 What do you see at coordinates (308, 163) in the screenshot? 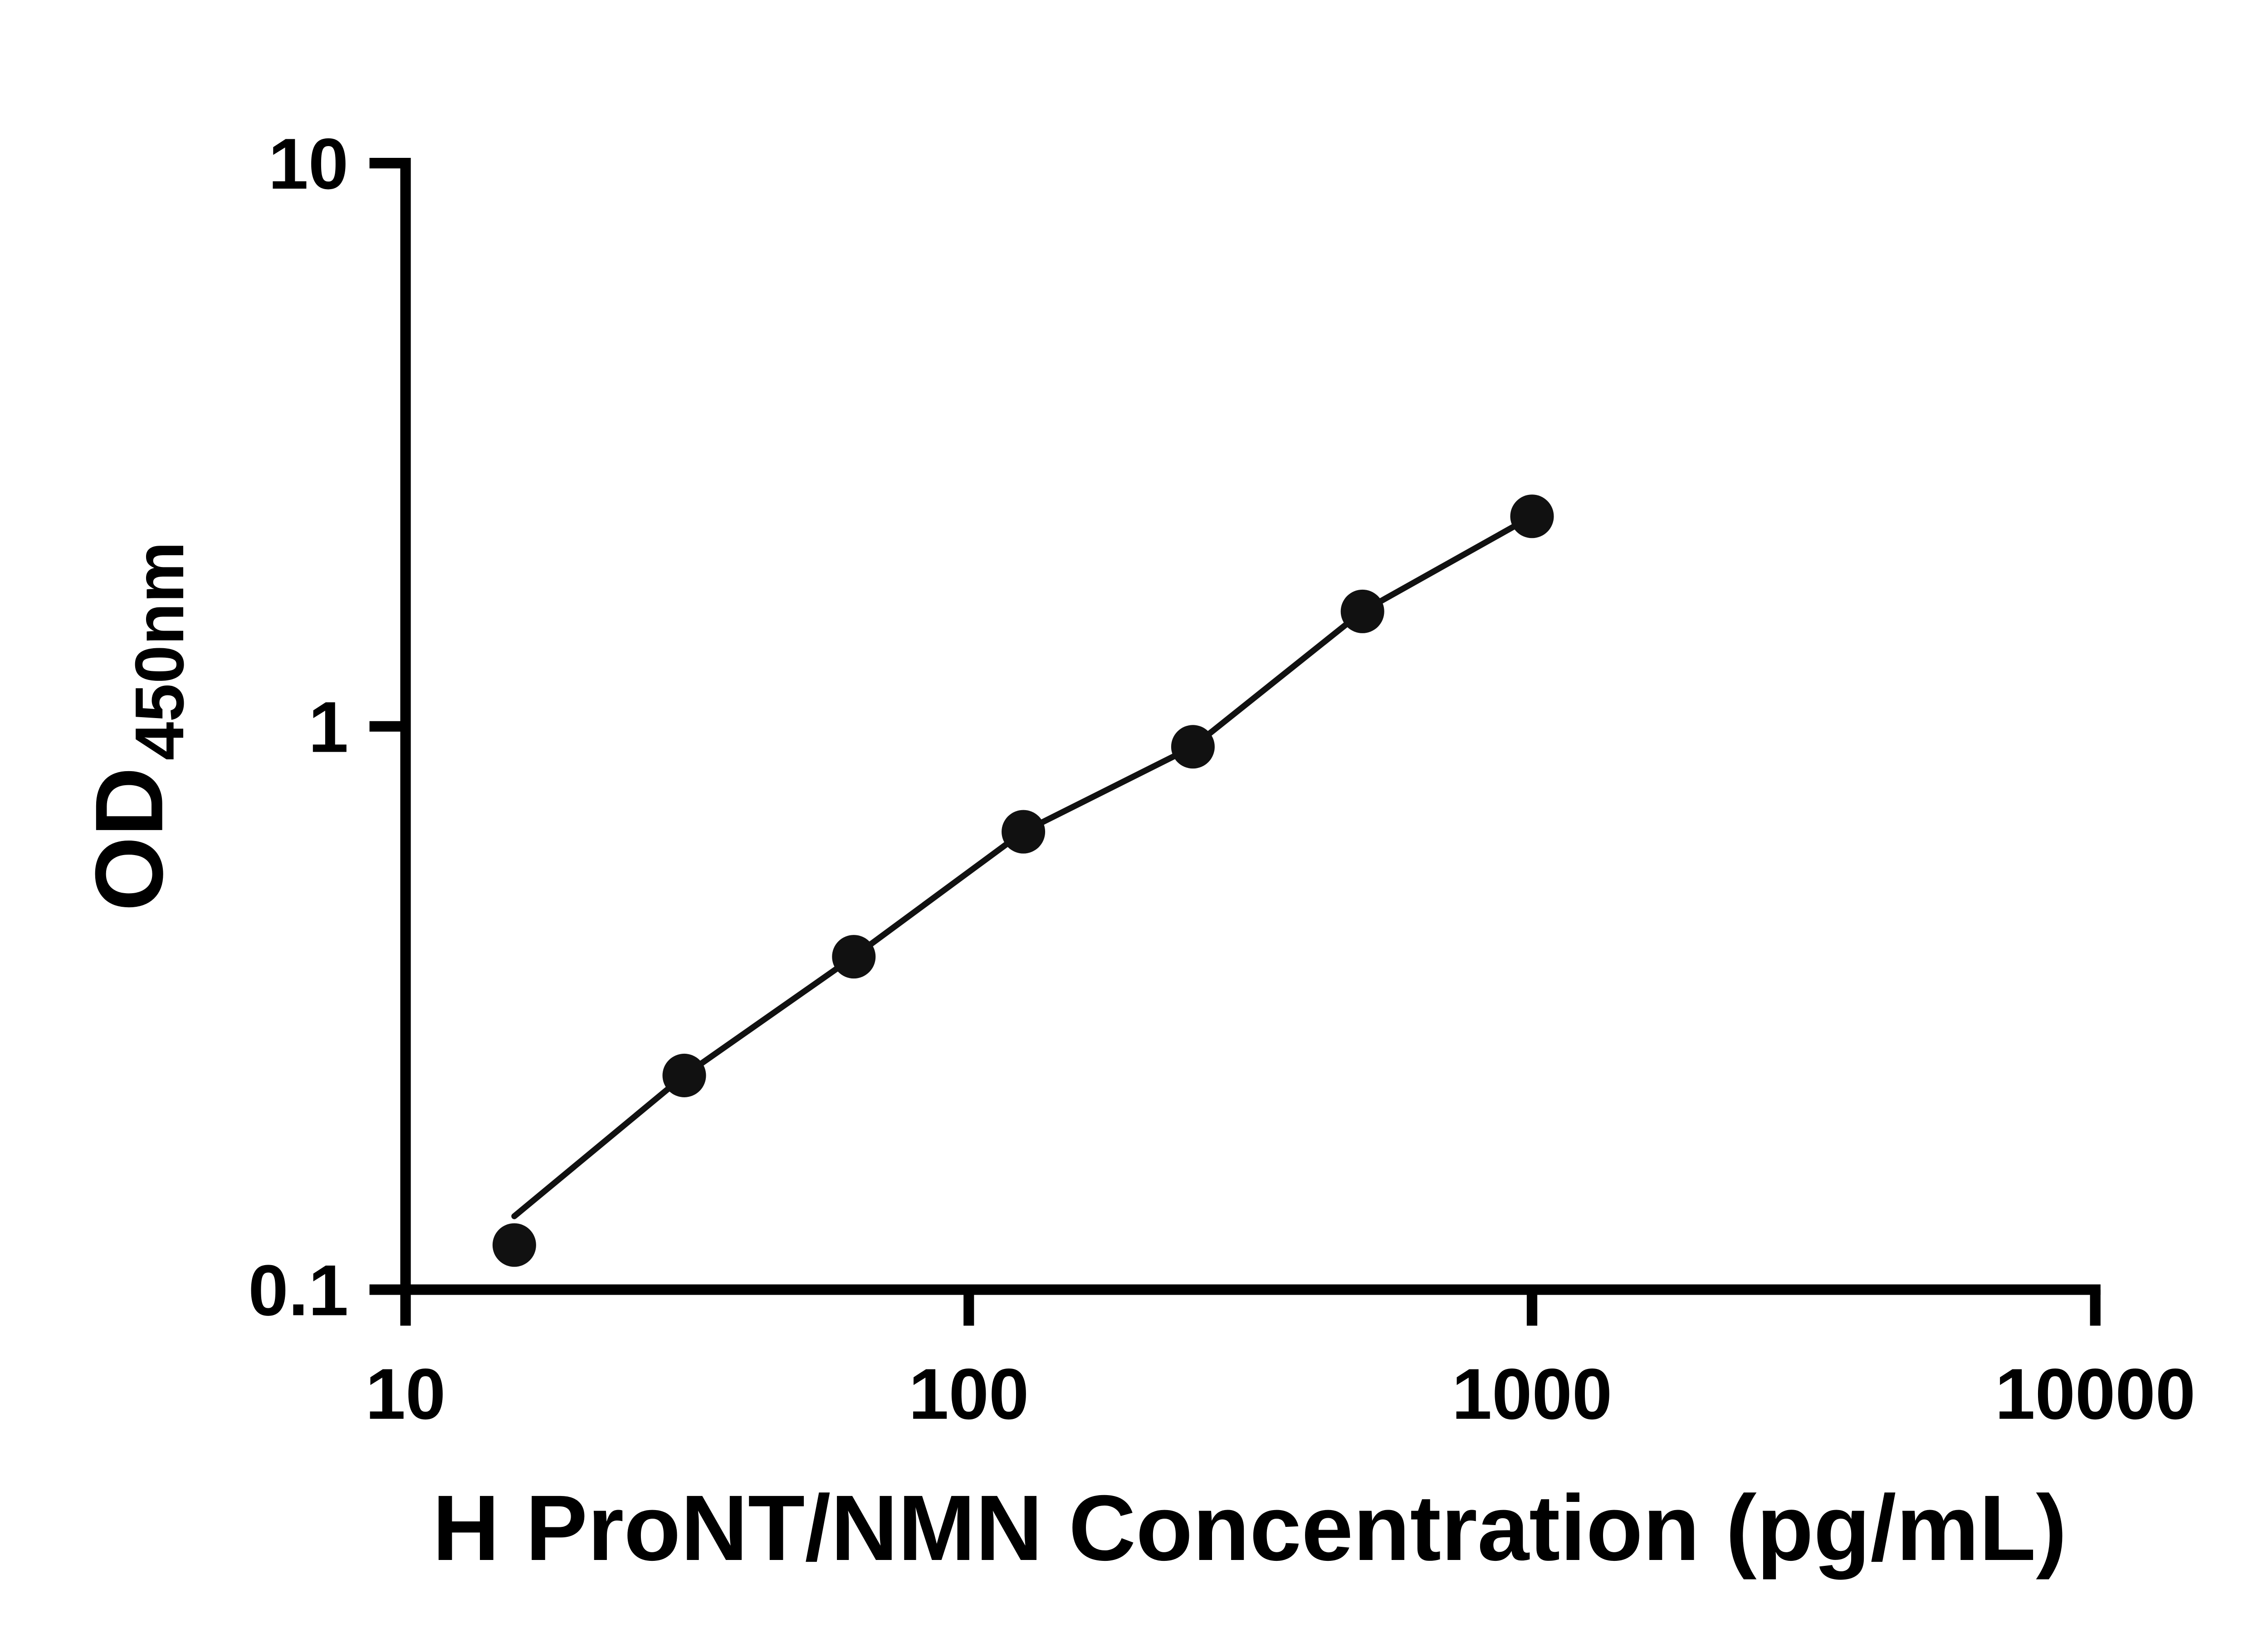
I see `y-tick-label: 10` at bounding box center [308, 163].